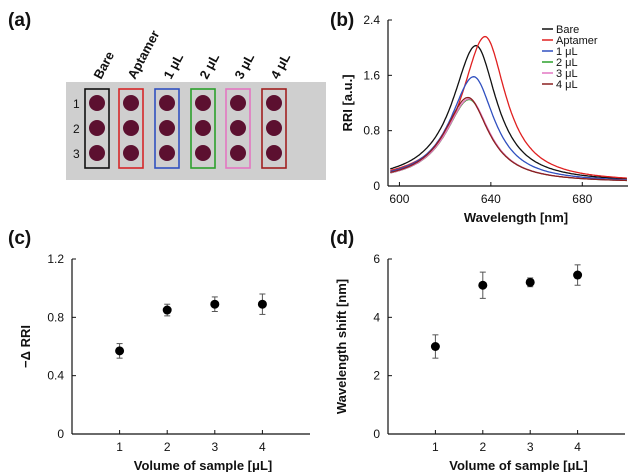 The image size is (628, 472). Describe the element at coordinates (20, 238) in the screenshot. I see `panel-label-c: (c)` at that location.